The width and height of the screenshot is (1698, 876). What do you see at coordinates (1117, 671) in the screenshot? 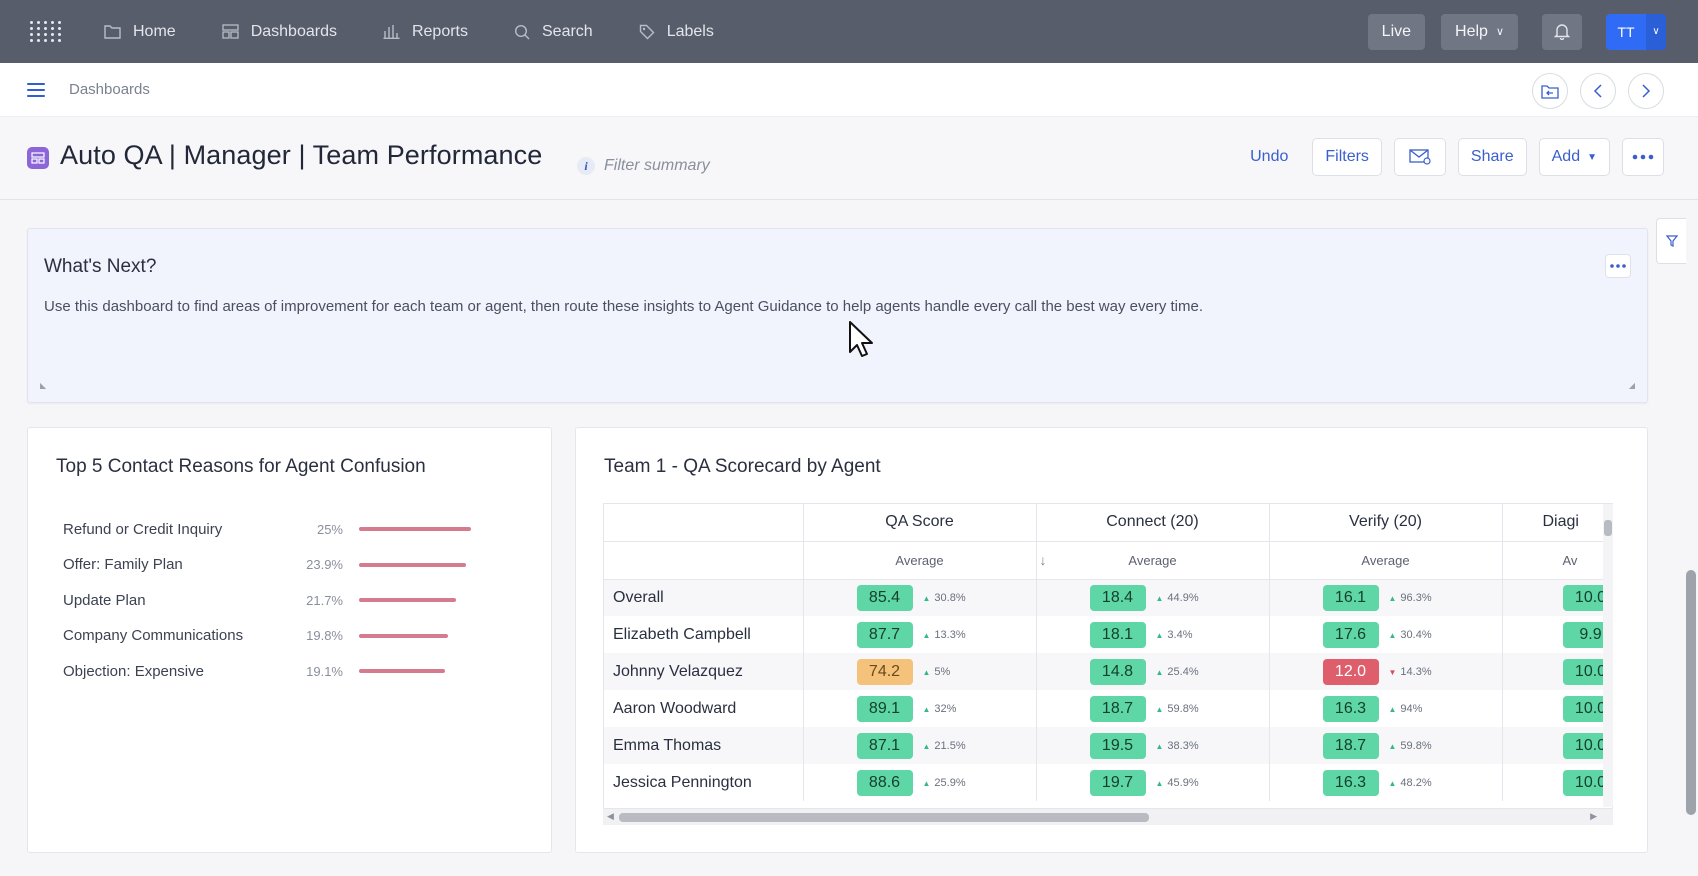
I see `score-pill: 14.8` at bounding box center [1117, 671].